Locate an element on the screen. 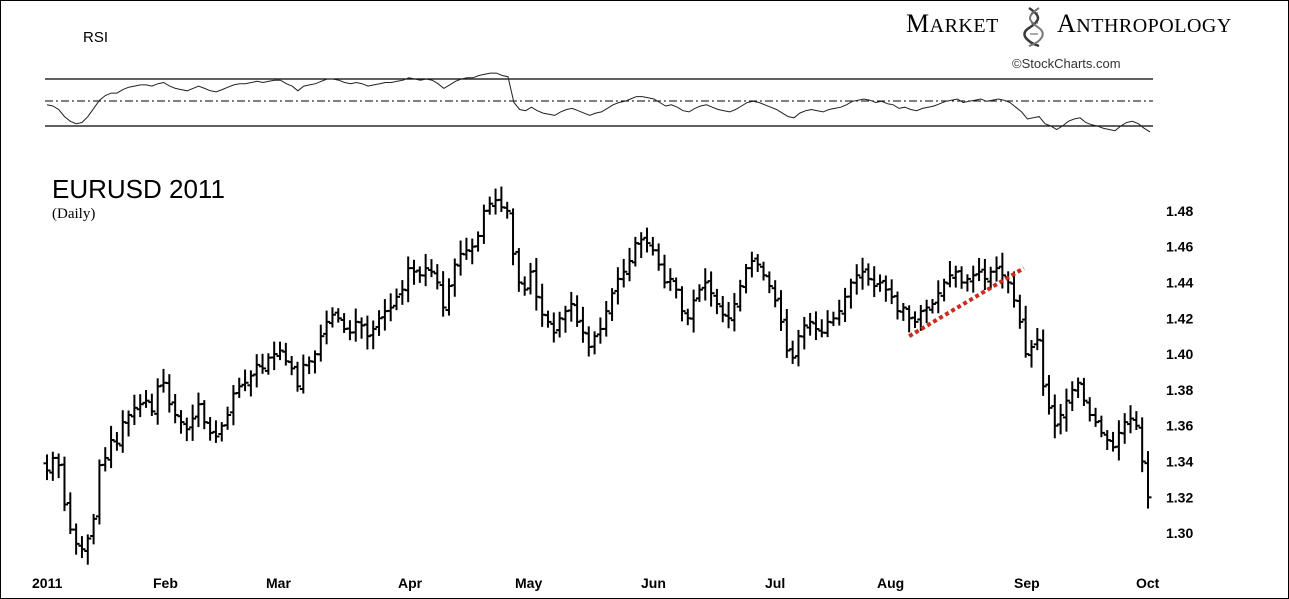 This screenshot has width=1289, height=599. rsi-panel: RSI is located at coordinates (599, 81).